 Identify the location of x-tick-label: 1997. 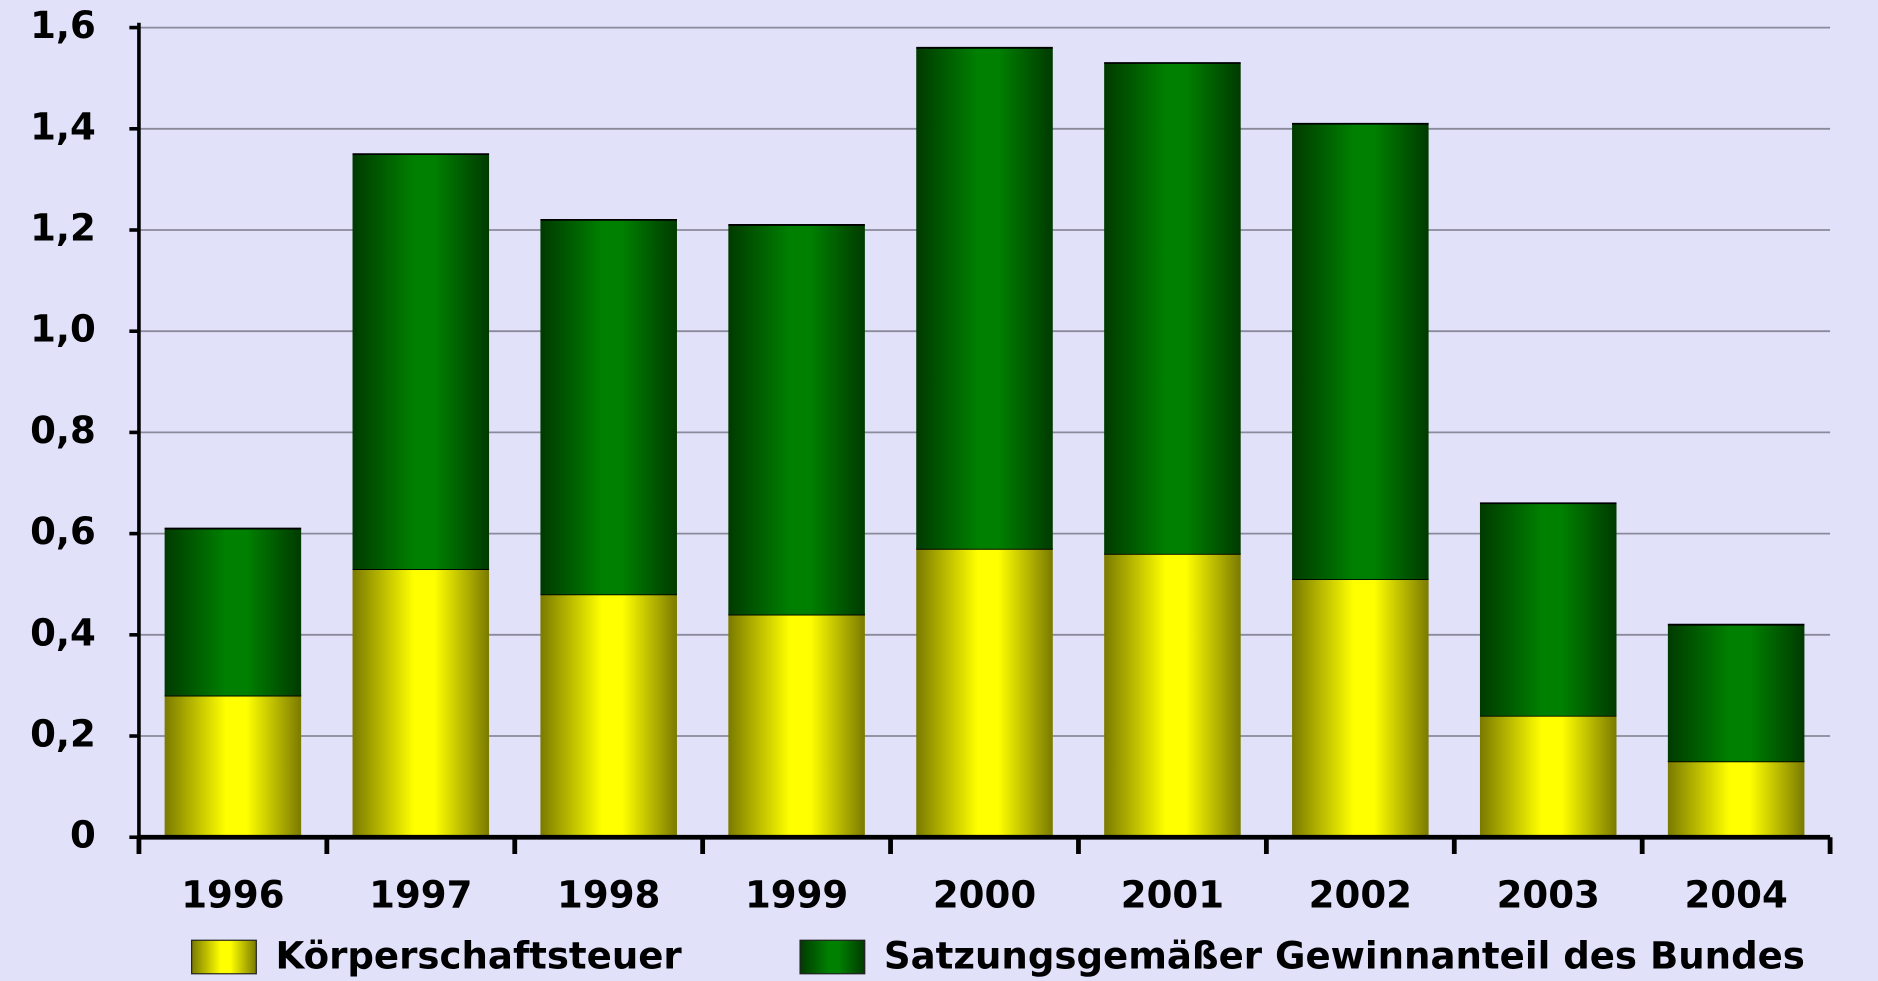
(420, 895).